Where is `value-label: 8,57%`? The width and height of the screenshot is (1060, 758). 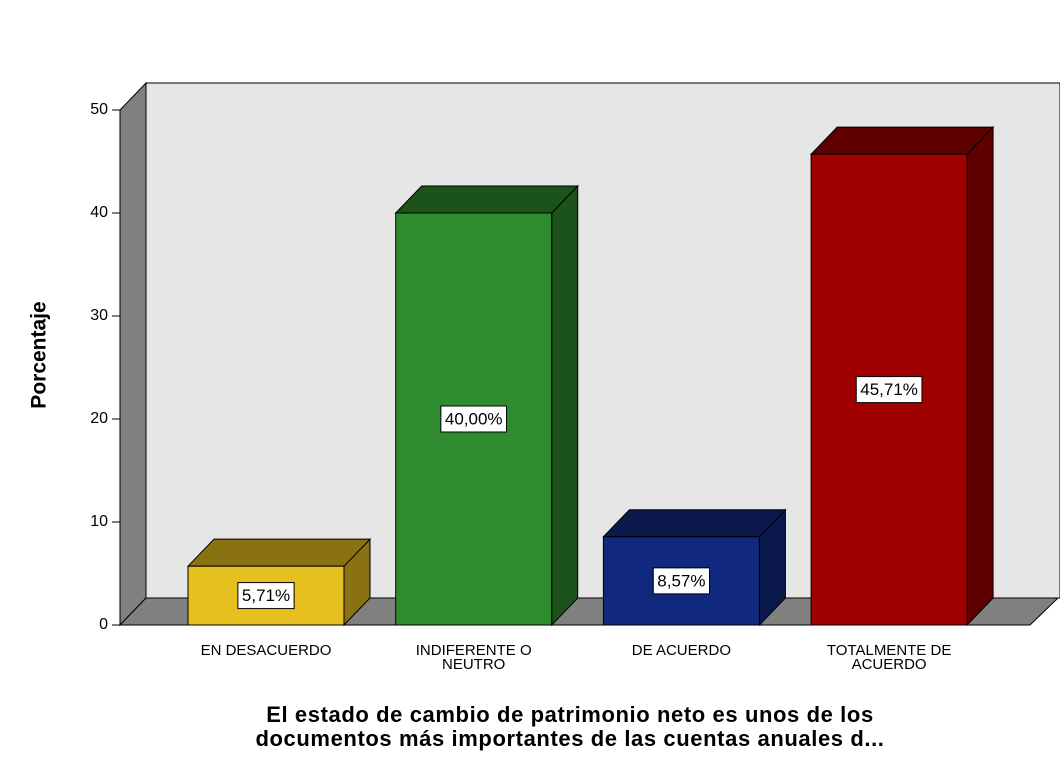
value-label: 8,57% is located at coordinates (681, 580).